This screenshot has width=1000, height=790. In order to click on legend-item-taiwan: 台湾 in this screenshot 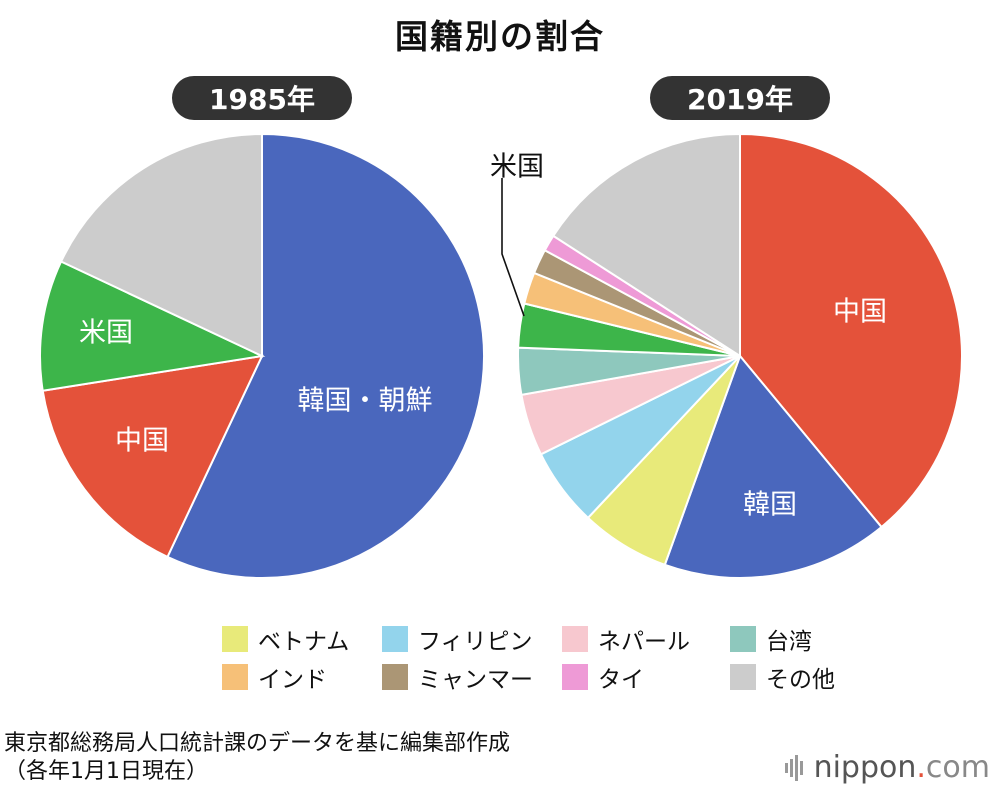, I will do `click(771, 639)`.